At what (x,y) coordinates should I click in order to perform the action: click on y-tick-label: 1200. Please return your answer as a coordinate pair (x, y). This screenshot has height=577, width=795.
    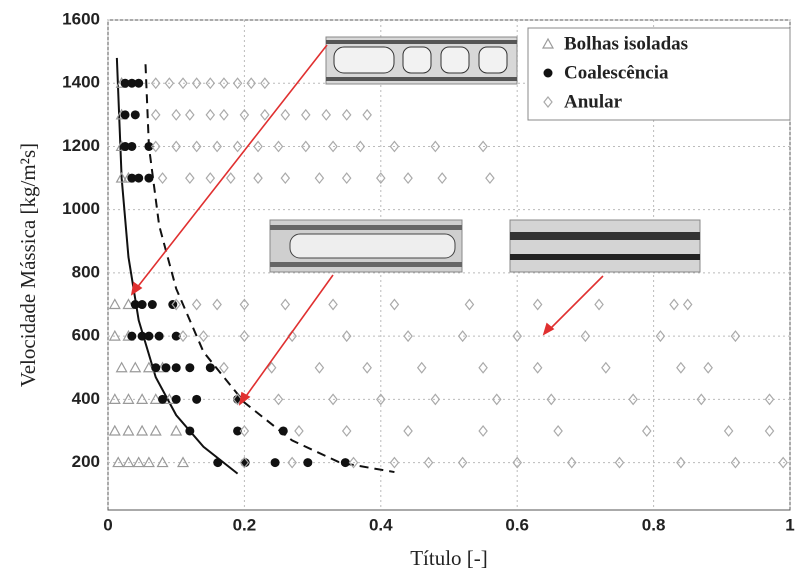
    Looking at the image, I should click on (81, 145).